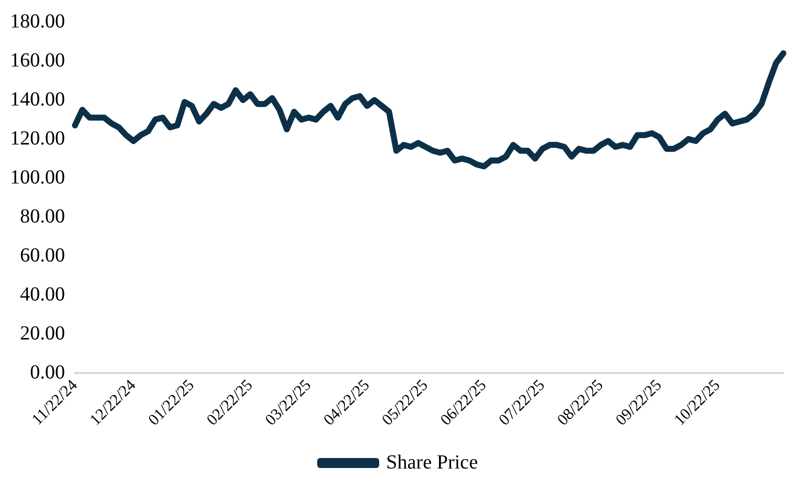  Describe the element at coordinates (37, 138) in the screenshot. I see `y-tick-label: 120.00` at that location.